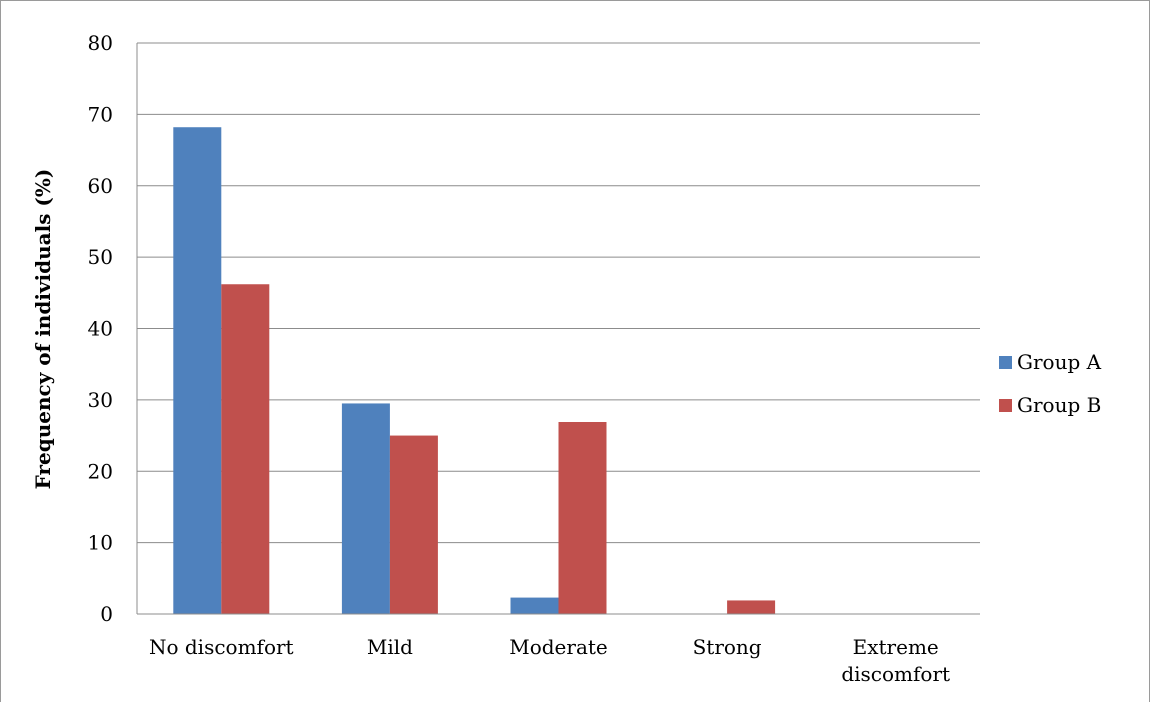  I want to click on x-tick-label: Strong, so click(727, 647).